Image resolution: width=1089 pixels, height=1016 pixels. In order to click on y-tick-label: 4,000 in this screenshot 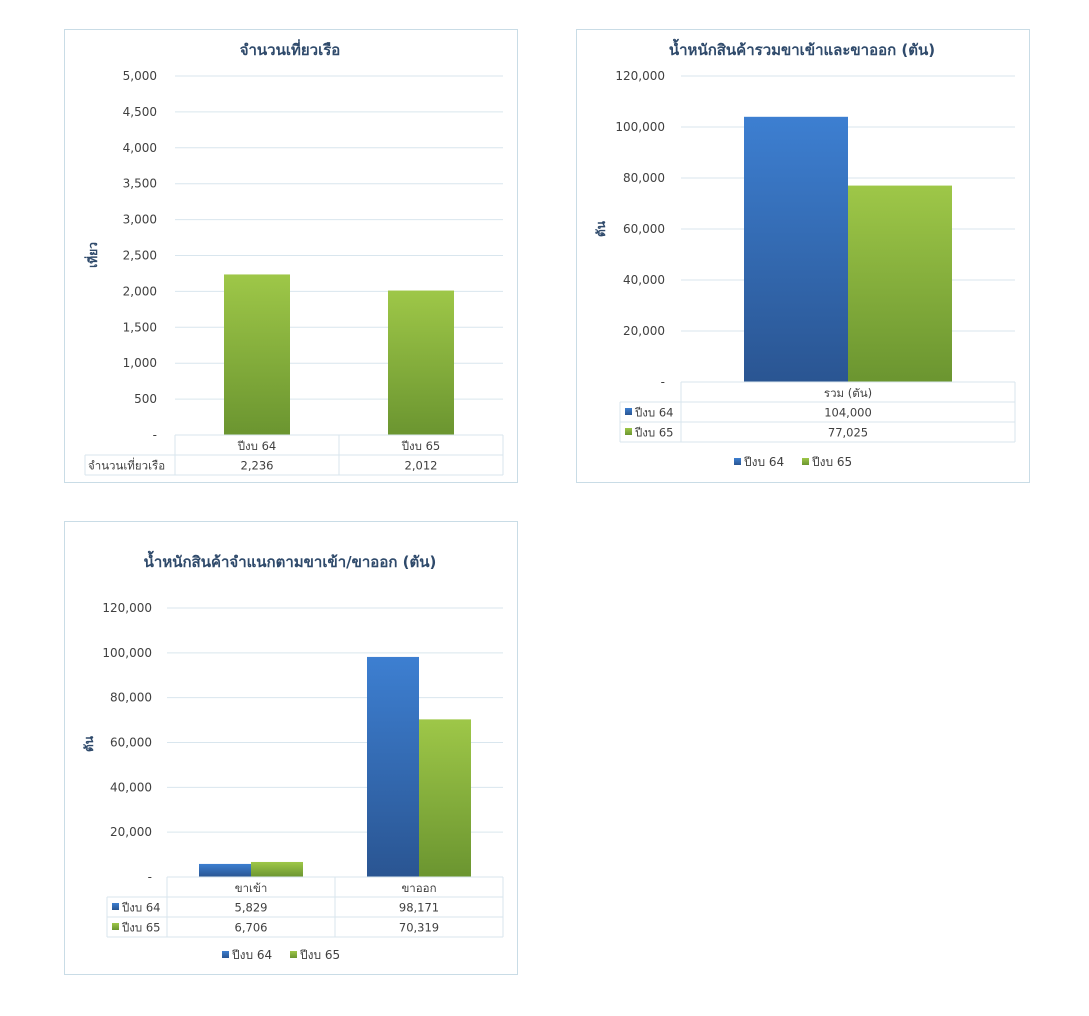, I will do `click(140, 148)`.